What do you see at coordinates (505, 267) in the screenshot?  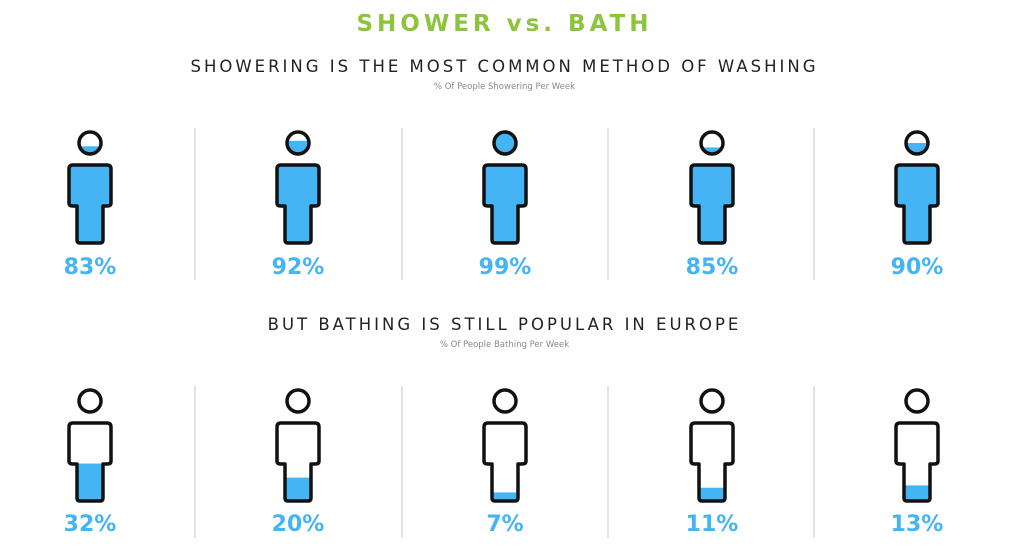 I see `shower-percentage-label: 99%` at bounding box center [505, 267].